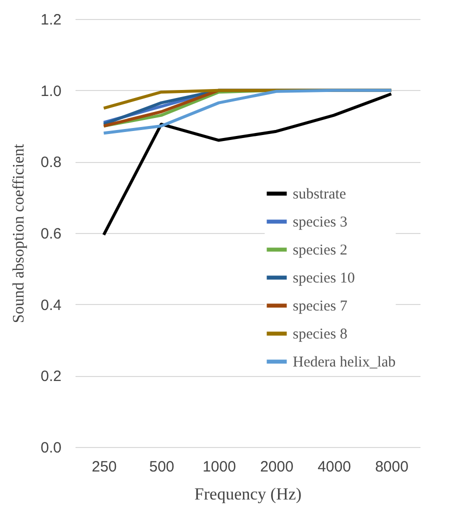 This screenshot has width=461, height=520. What do you see at coordinates (51, 91) in the screenshot?
I see `y-tick-label: 1.0` at bounding box center [51, 91].